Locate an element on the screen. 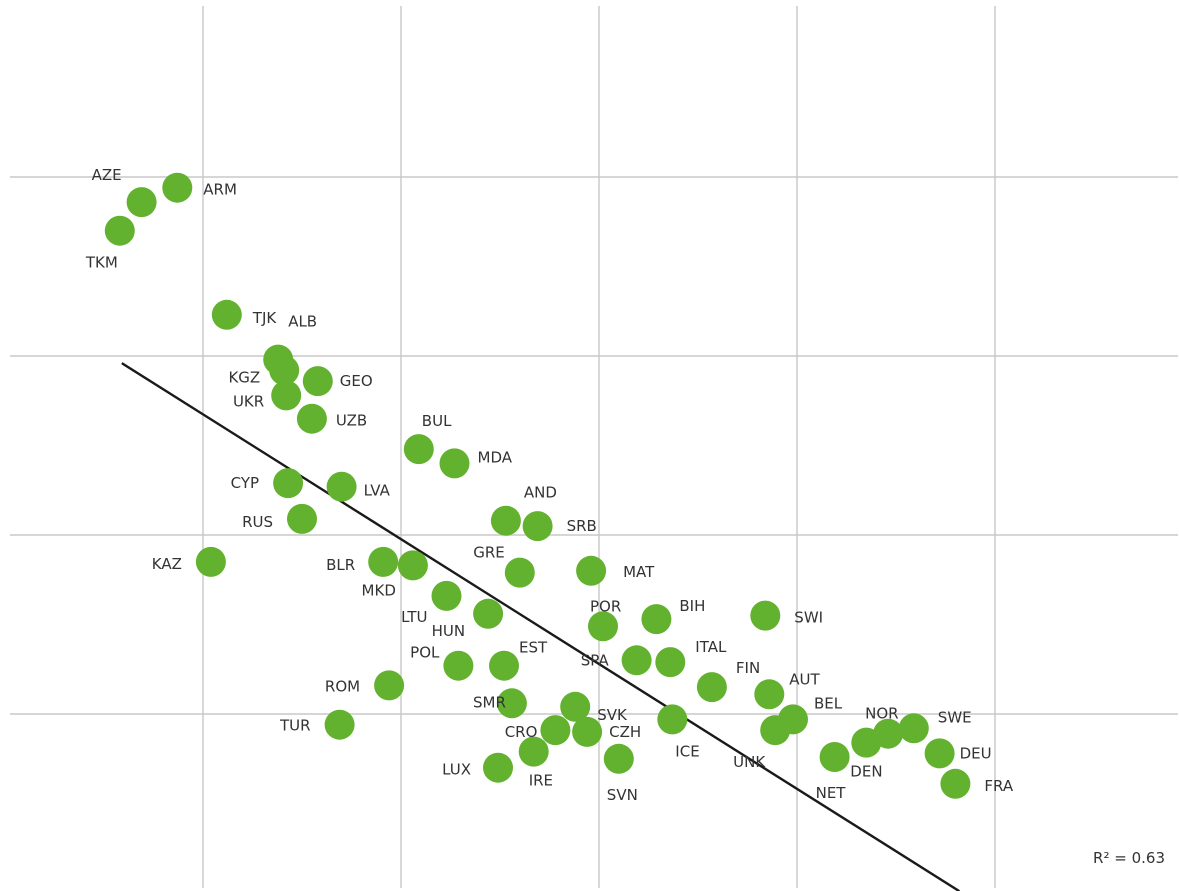 Image resolution: width=1179 pixels, height=891 pixels. data-label-aze: AZE is located at coordinates (107, 175).